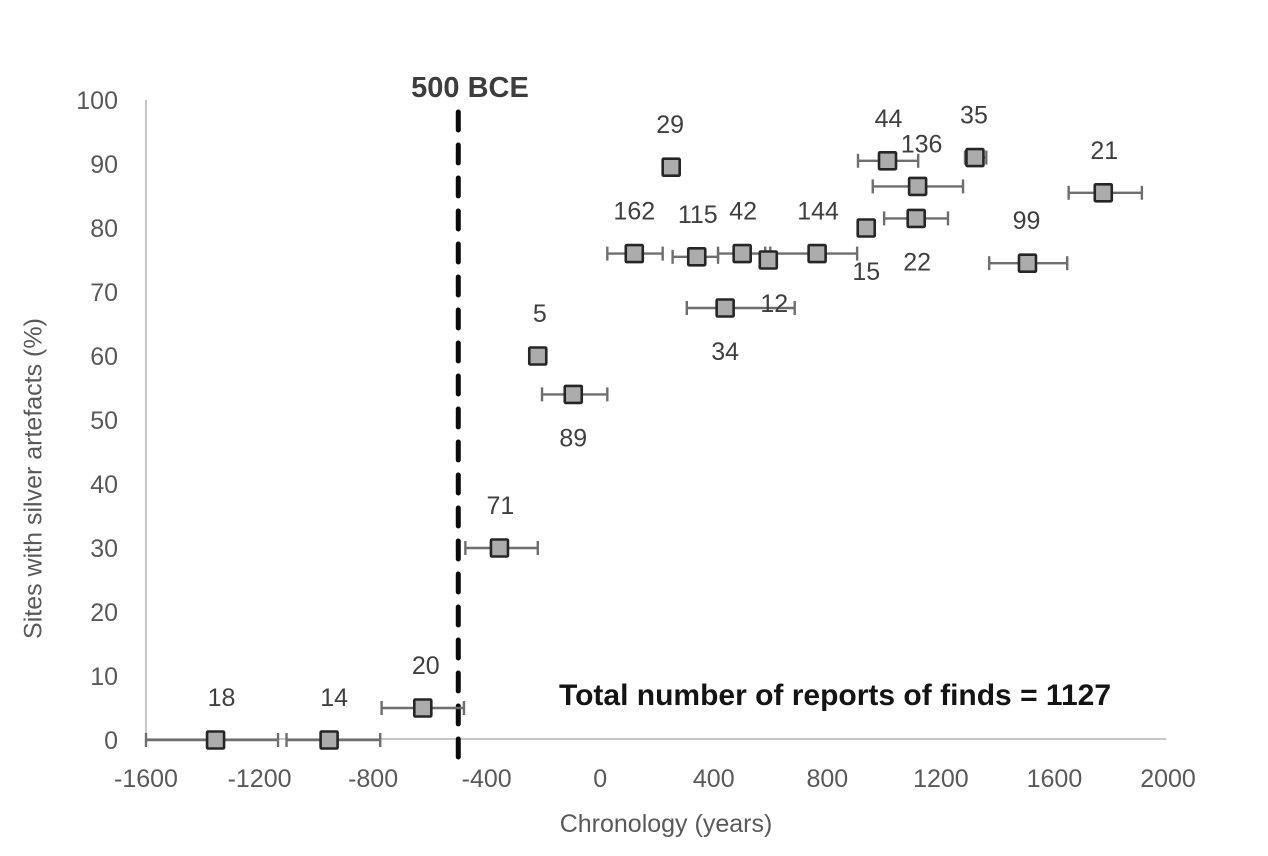 The width and height of the screenshot is (1268, 856). What do you see at coordinates (1055, 779) in the screenshot?
I see `x-tick-label-1600: 1600` at bounding box center [1055, 779].